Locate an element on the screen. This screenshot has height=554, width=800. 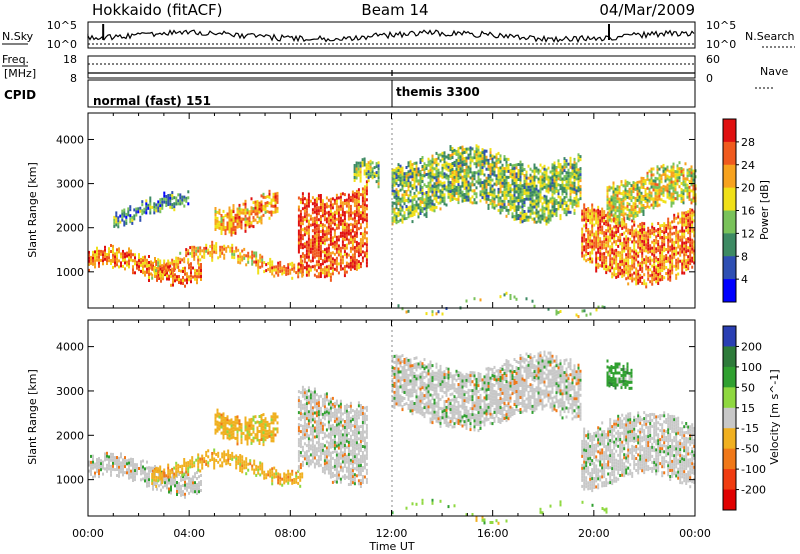
colorbar-swatch is located at coordinates (729, 245).